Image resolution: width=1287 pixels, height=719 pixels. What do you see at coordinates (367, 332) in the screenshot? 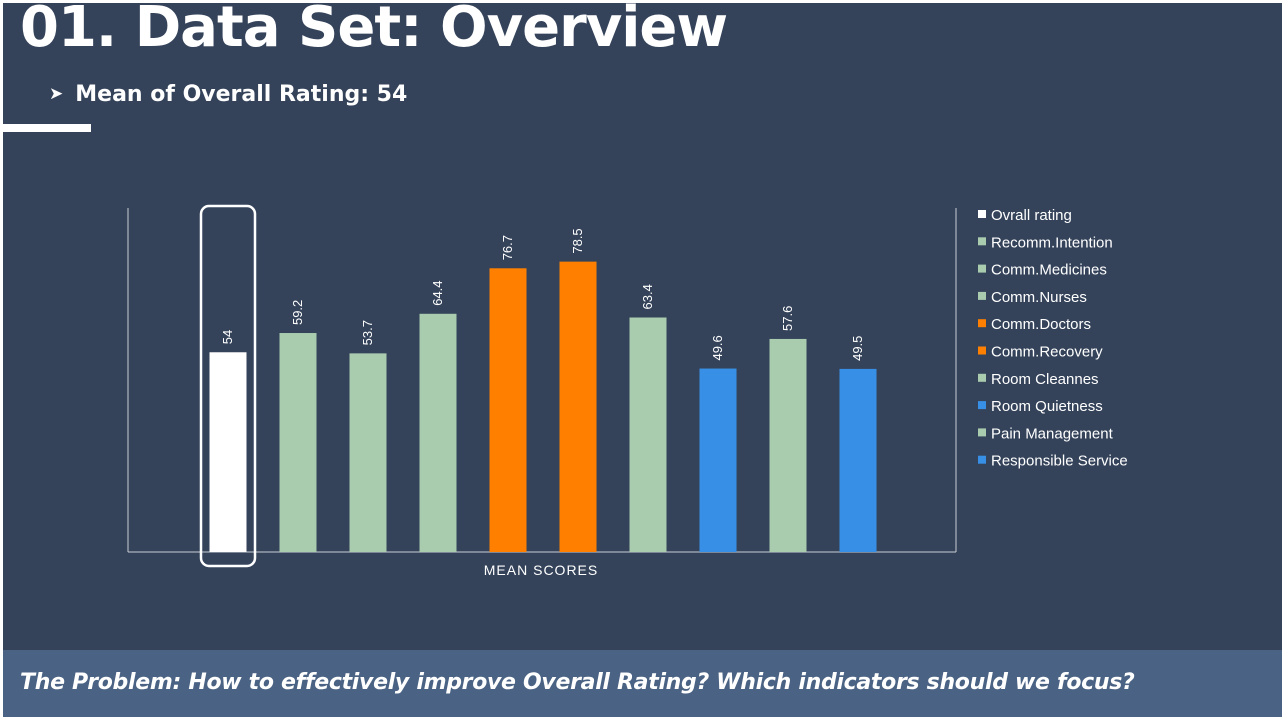
I see `data-label-3: 53.7` at bounding box center [367, 332].